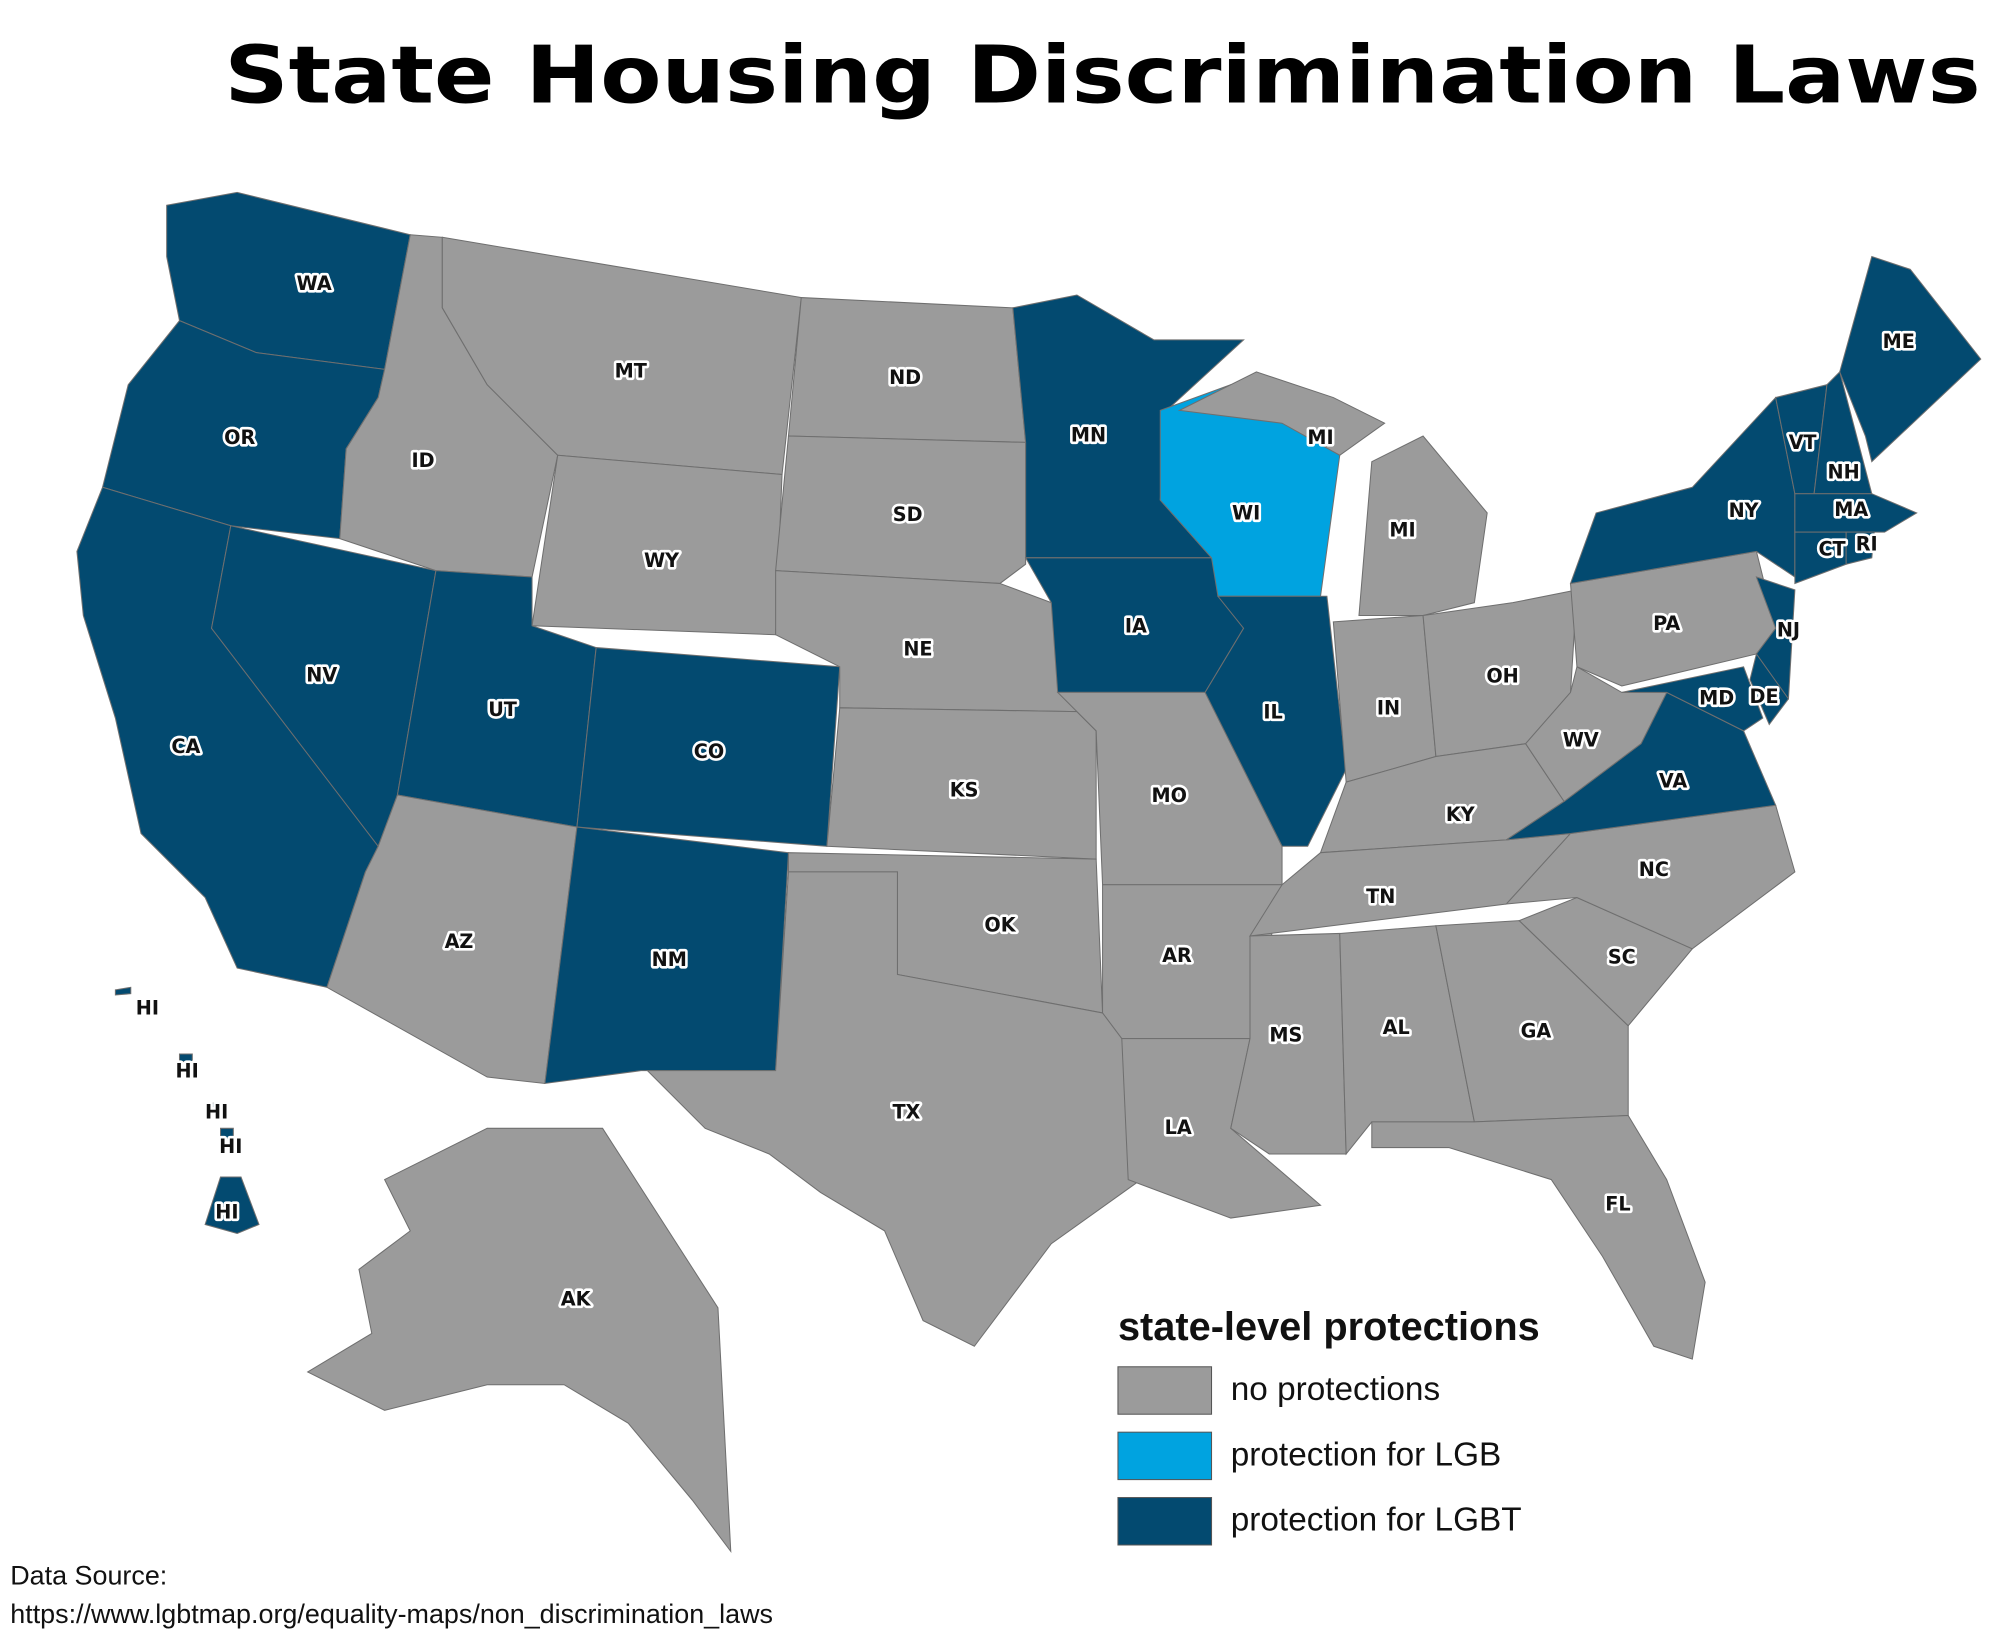 The width and height of the screenshot is (2000, 1631). Describe the element at coordinates (459, 941) in the screenshot. I see `state-label: AZ` at that location.